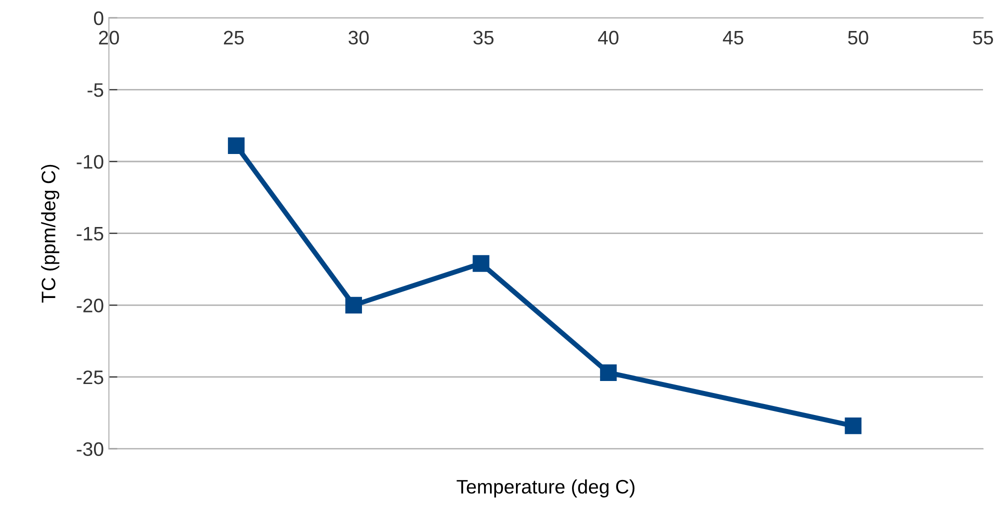 The image size is (999, 510). I want to click on y-tick-label: -20, so click(90, 305).